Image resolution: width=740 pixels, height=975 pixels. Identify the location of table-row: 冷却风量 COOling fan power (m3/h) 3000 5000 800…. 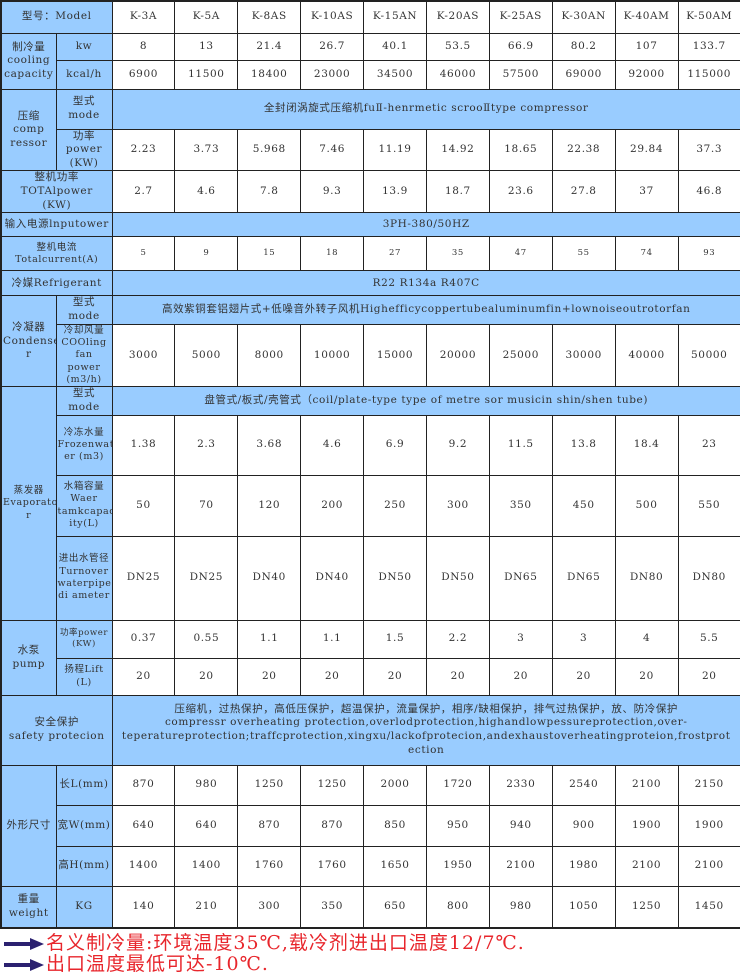
(370, 355).